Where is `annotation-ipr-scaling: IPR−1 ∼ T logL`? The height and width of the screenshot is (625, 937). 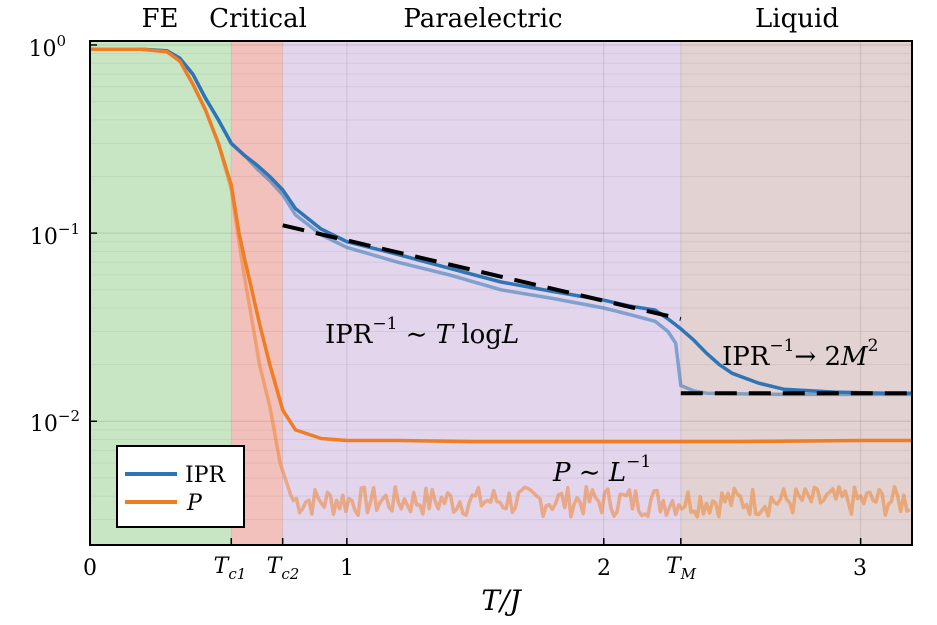
annotation-ipr-scaling: IPR−1 ∼ T logL is located at coordinates (422, 332).